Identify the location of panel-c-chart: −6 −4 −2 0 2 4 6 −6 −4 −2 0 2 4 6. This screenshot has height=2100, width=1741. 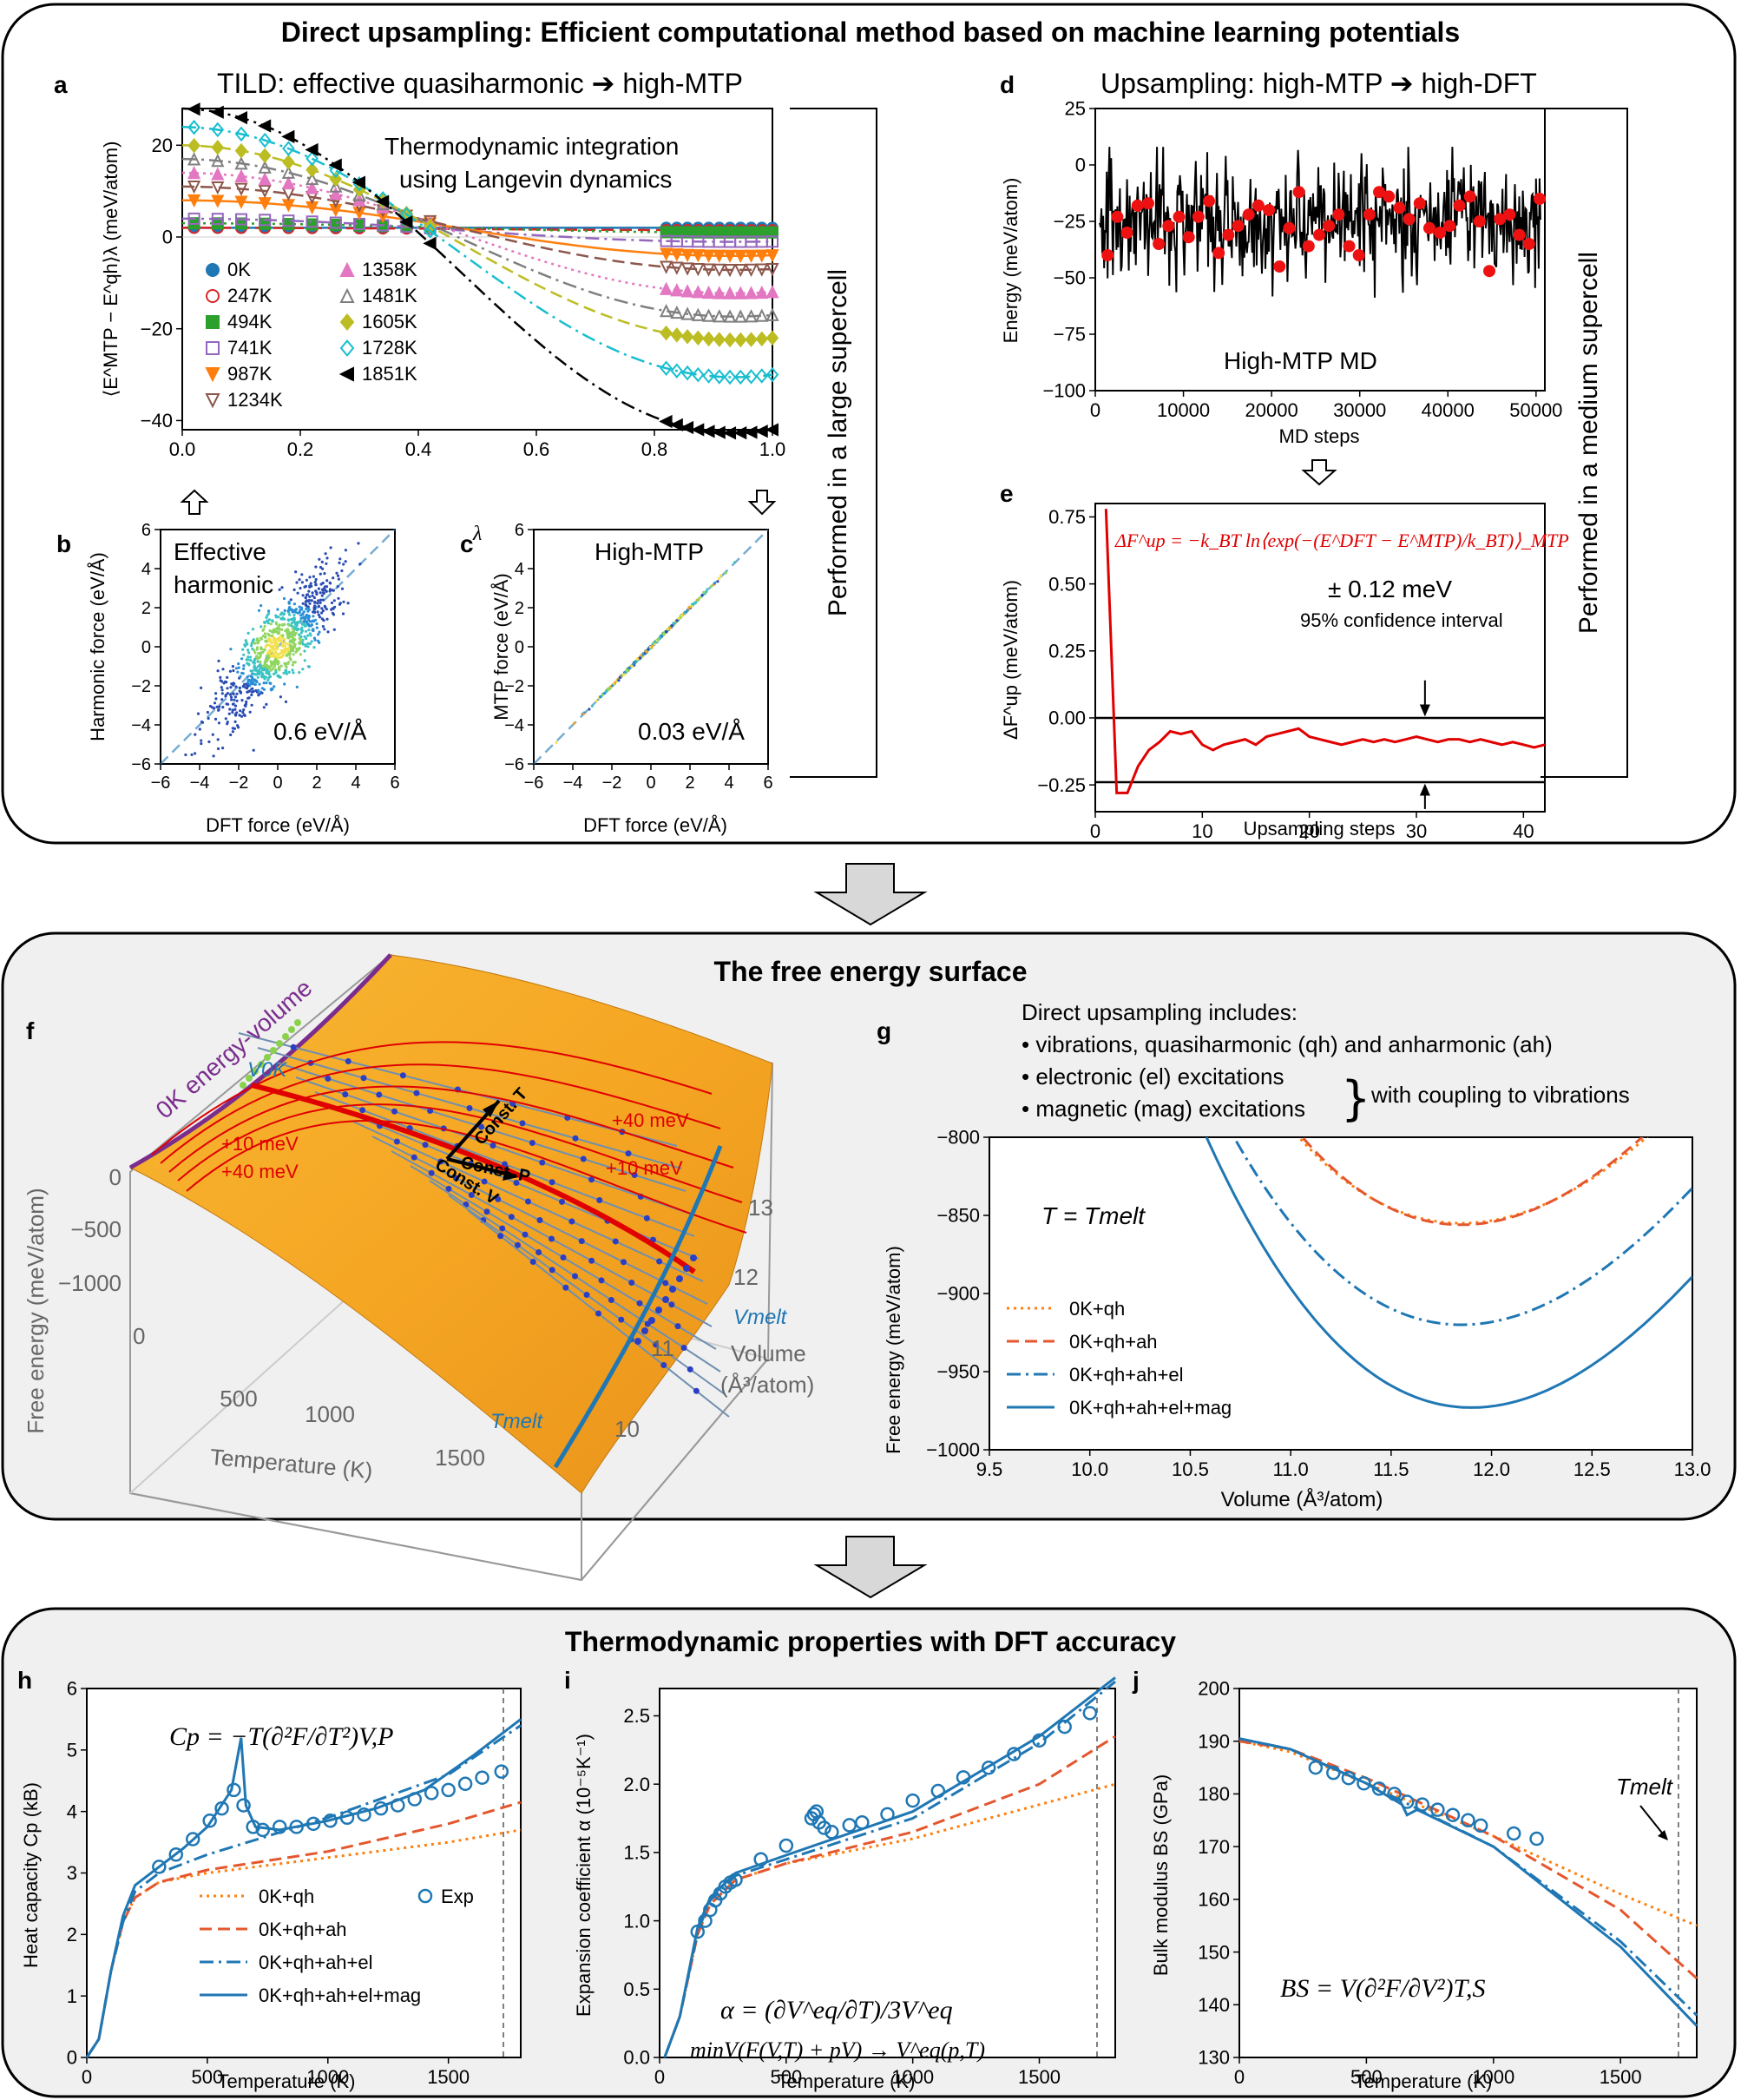
(638, 657).